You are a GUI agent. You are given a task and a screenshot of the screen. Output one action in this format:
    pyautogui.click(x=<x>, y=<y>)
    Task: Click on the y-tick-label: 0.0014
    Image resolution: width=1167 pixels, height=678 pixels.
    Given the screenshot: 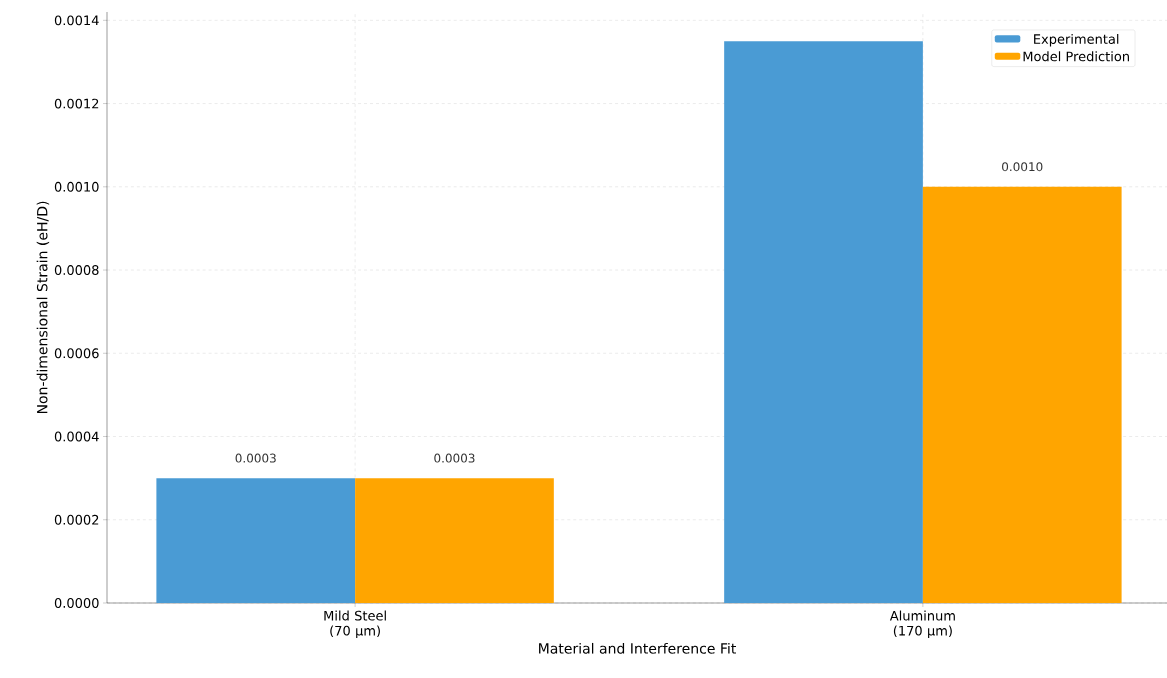 What is the action you would take?
    pyautogui.click(x=76, y=20)
    